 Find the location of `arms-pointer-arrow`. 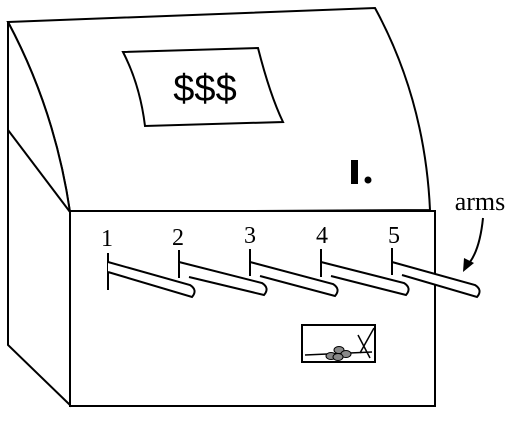

arms-pointer-arrow is located at coordinates (476, 240).